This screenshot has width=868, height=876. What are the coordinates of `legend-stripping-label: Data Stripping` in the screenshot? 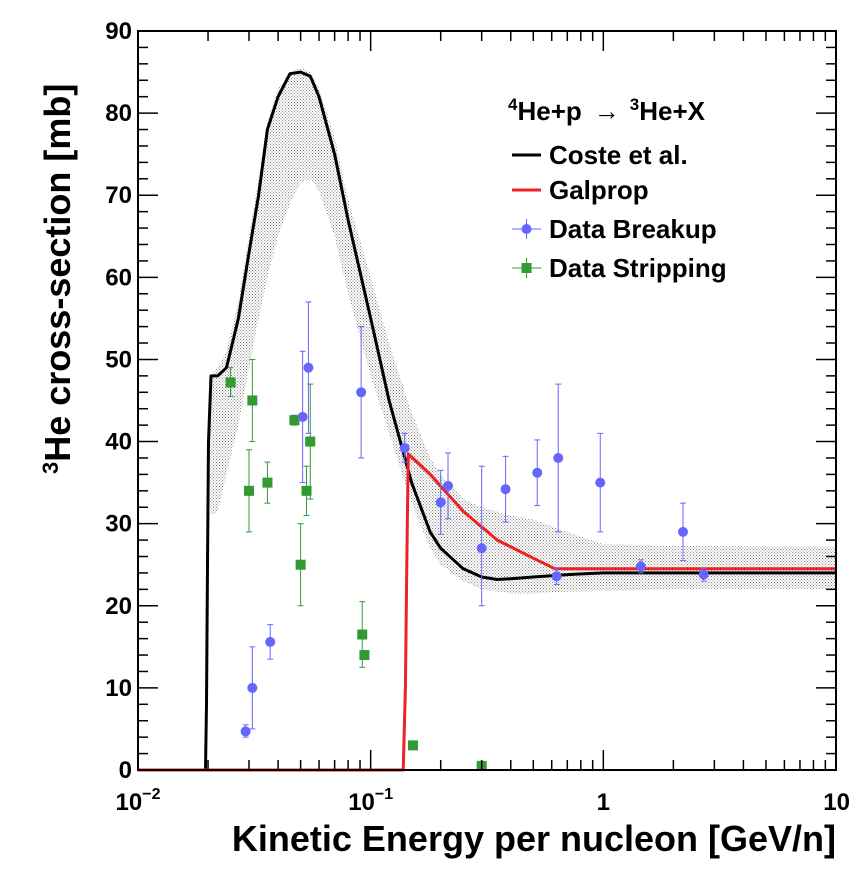 It's located at (638, 268).